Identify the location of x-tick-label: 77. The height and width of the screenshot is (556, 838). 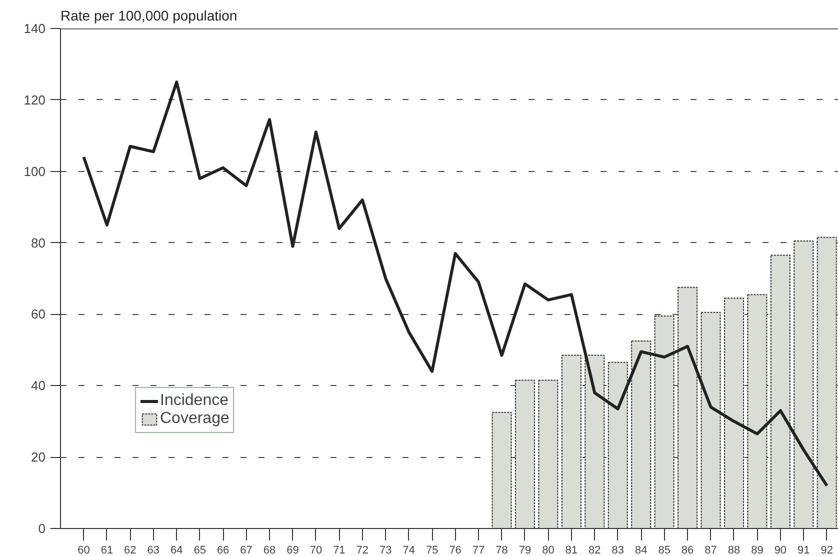
(478, 550).